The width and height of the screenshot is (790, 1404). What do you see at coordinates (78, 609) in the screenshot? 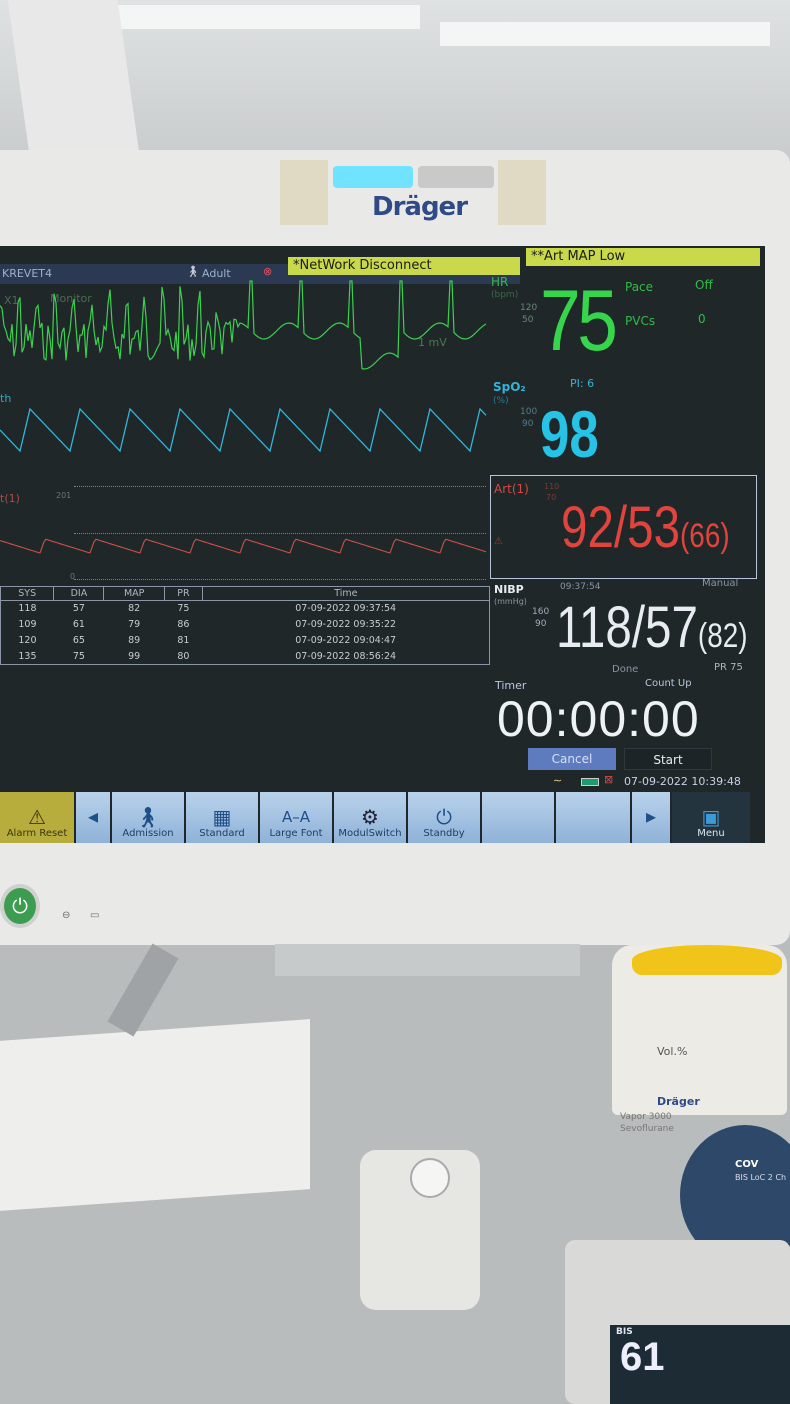
I see `table-cell: 57` at bounding box center [78, 609].